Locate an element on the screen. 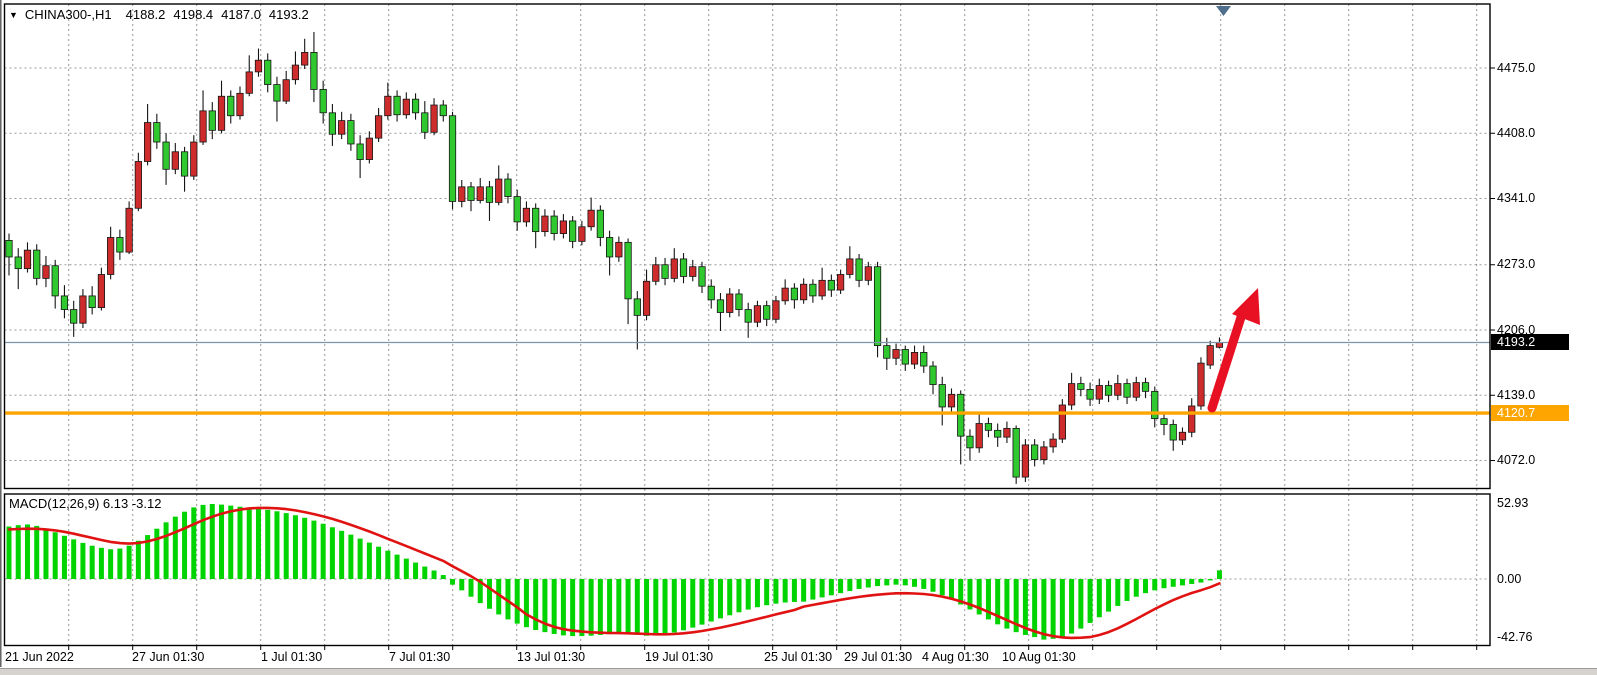 Image resolution: width=1597 pixels, height=675 pixels. time-axis-label: 10 Aug 01:30 is located at coordinates (1039, 657).